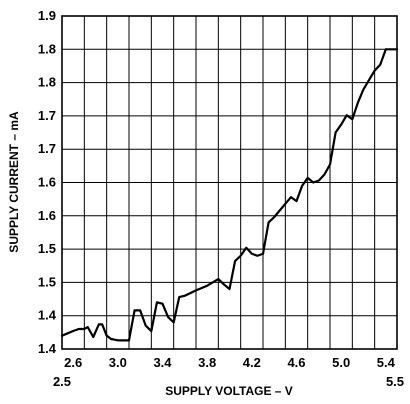 The width and height of the screenshot is (410, 404). Describe the element at coordinates (252, 362) in the screenshot. I see `x-tick-label: 4.2` at that location.